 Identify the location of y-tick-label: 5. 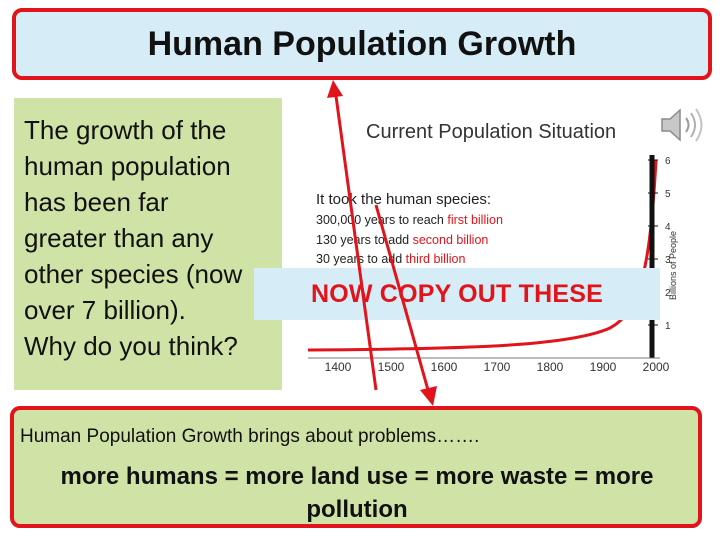
(668, 194).